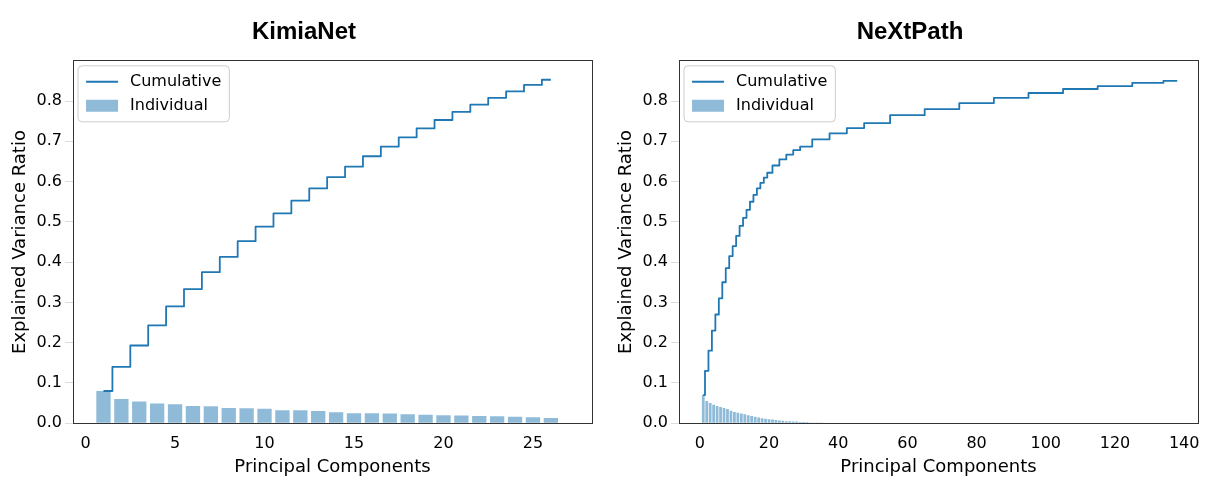  I want to click on x-tick-label: 40, so click(838, 442).